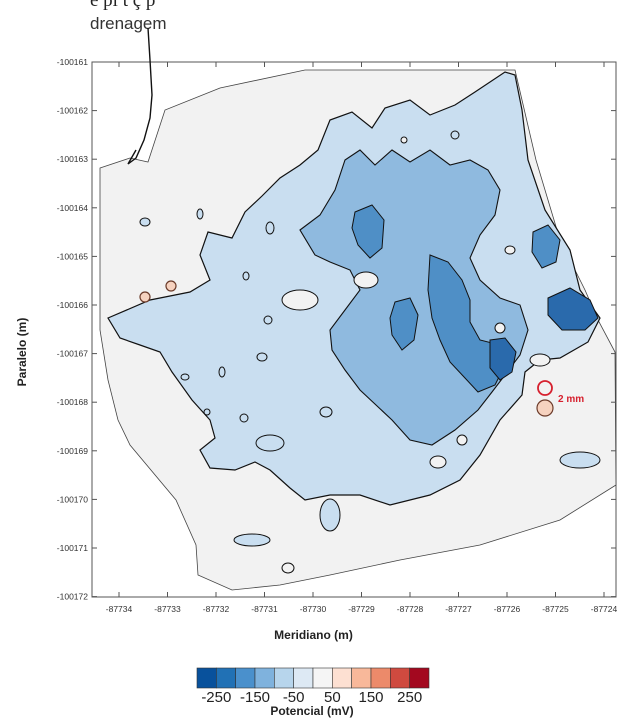  I want to click on marker-2mm-label: 2 mm, so click(571, 399).